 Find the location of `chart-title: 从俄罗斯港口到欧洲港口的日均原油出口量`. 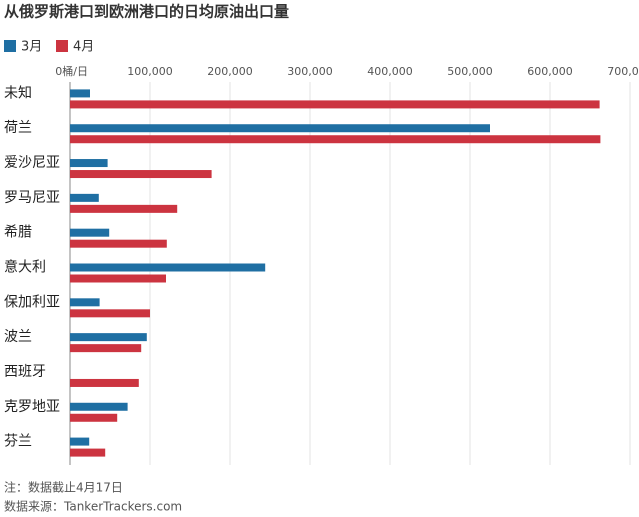

chart-title: 从俄罗斯港口到欧洲港口的日均原油出口量 is located at coordinates (146, 12).